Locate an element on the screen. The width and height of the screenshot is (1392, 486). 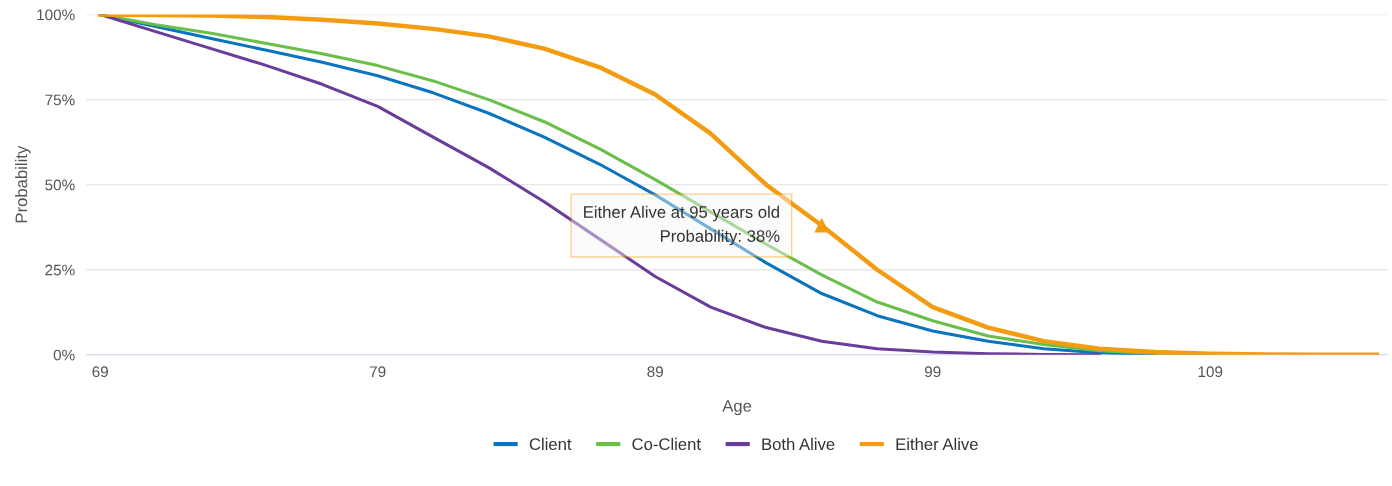
y-tick-label: 50% is located at coordinates (60, 185).